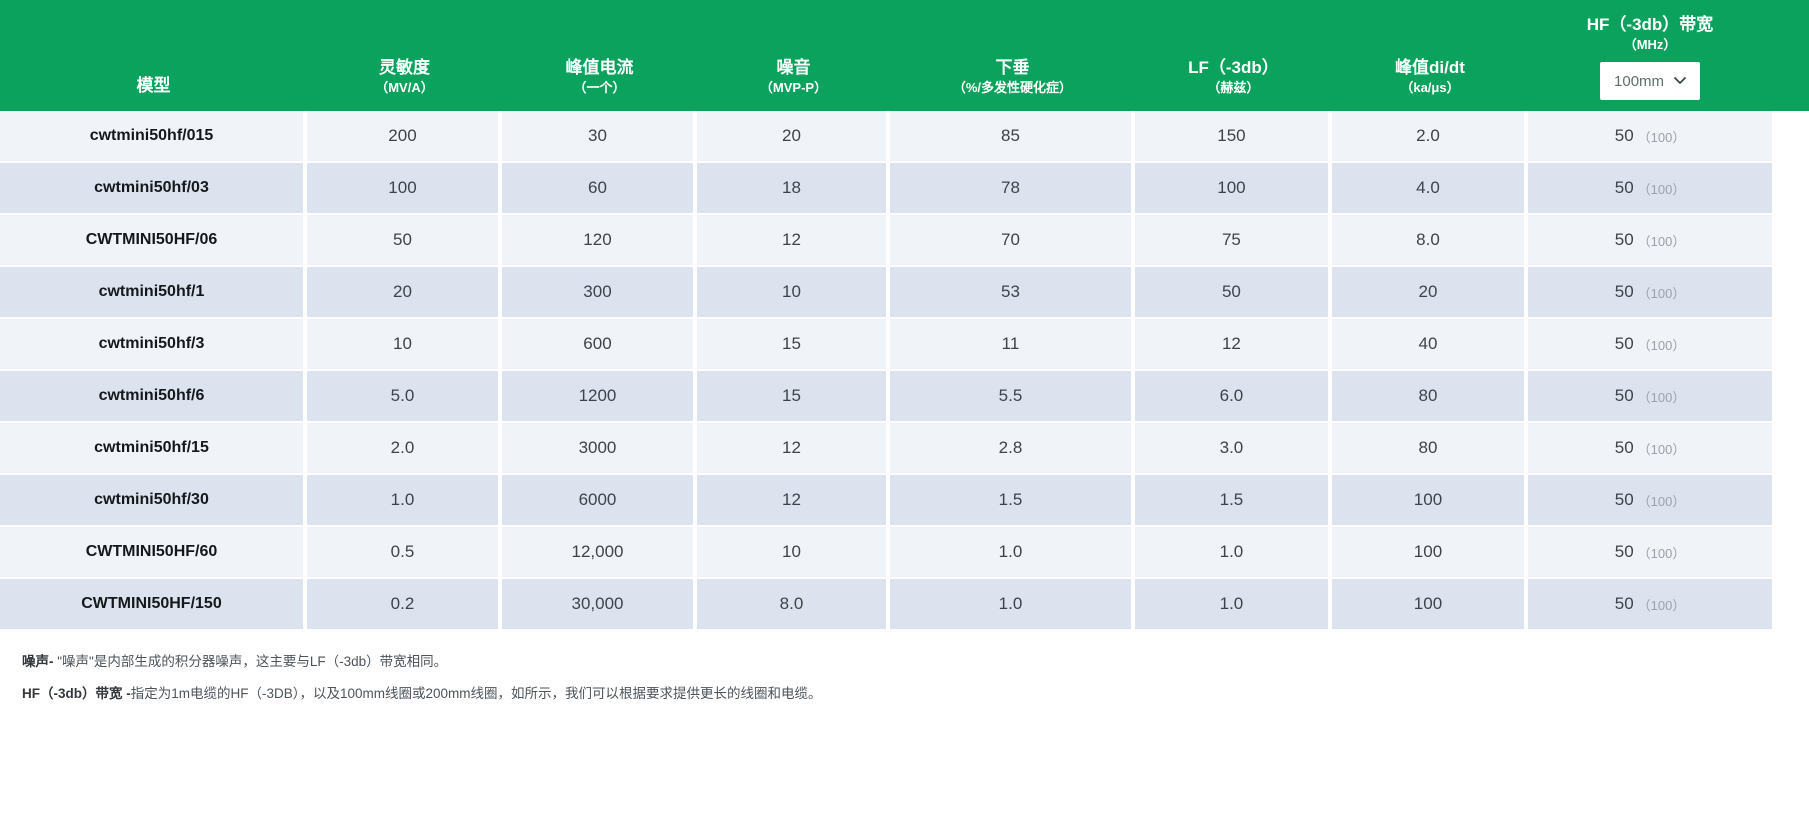 This screenshot has width=1809, height=817. Describe the element at coordinates (1233, 240) in the screenshot. I see `lf-3db-cell: 75` at that location.